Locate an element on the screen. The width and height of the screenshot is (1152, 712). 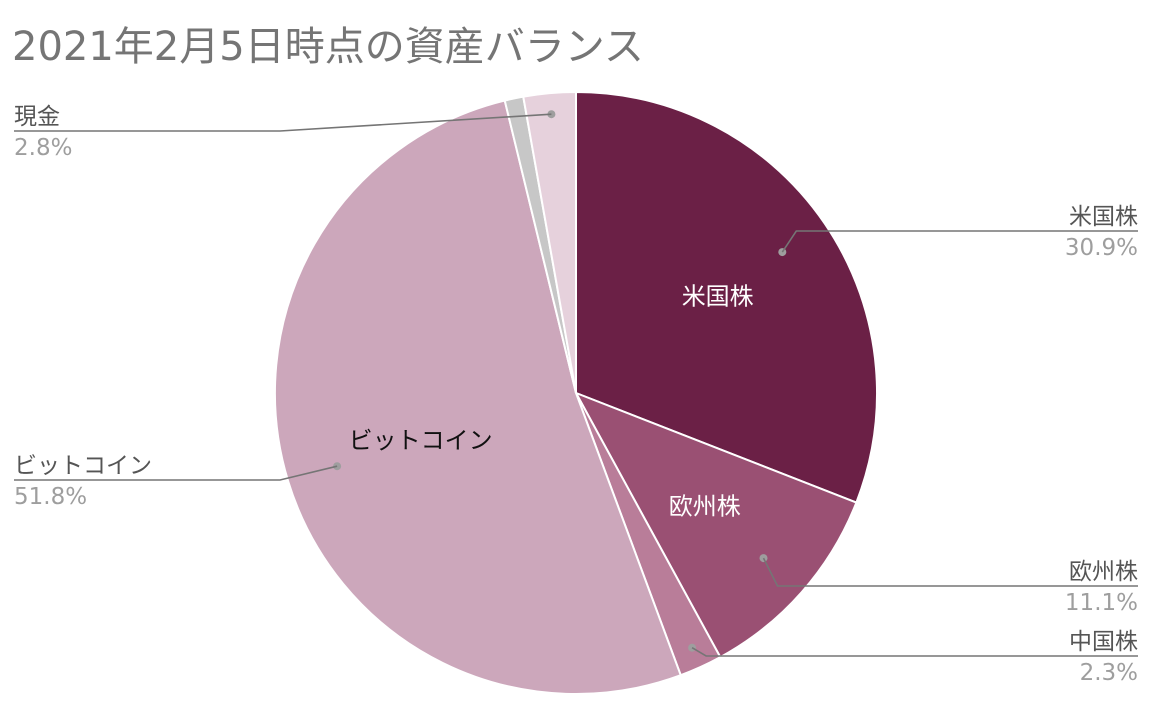
callout-percent-米国株: 30.9% is located at coordinates (1101, 248).